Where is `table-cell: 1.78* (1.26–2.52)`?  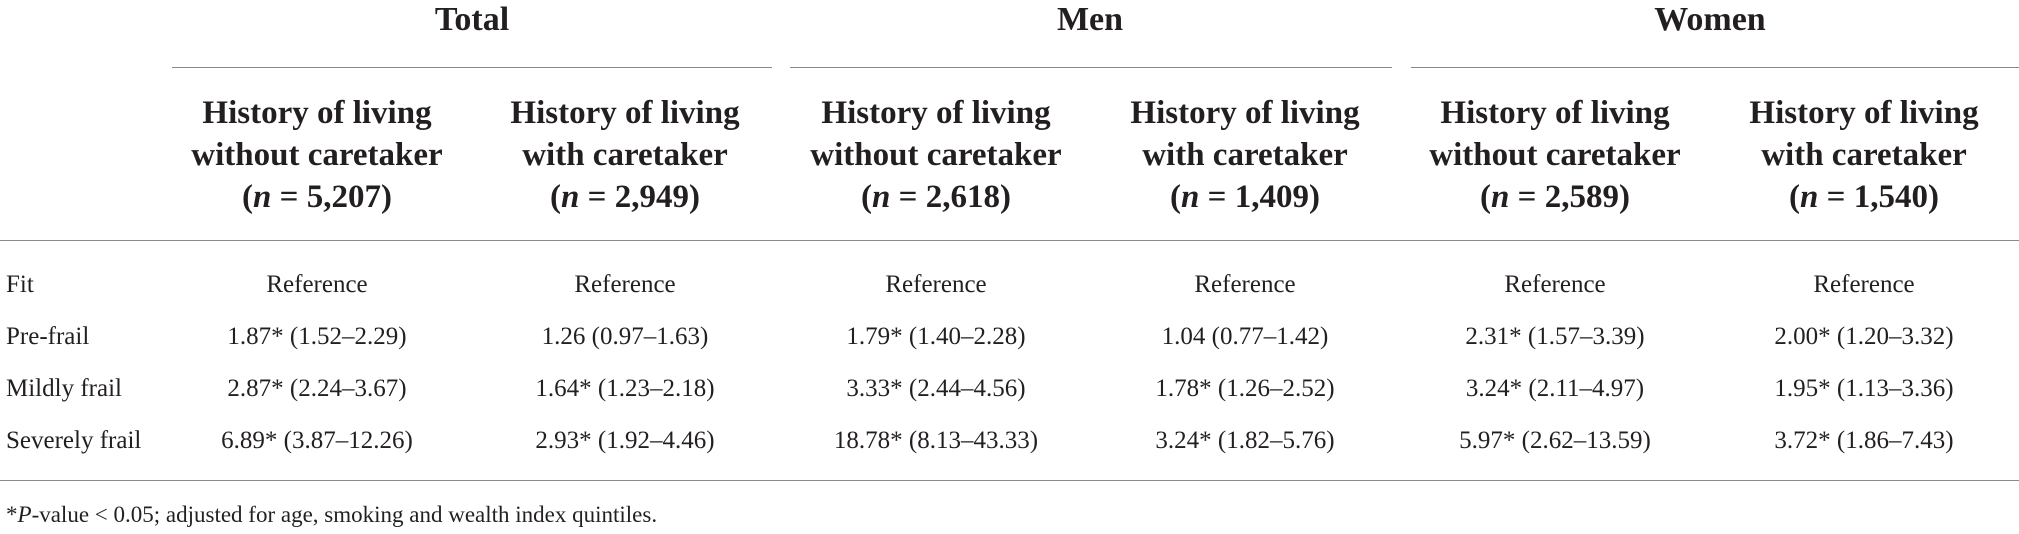 table-cell: 1.78* (1.26–2.52) is located at coordinates (1245, 388).